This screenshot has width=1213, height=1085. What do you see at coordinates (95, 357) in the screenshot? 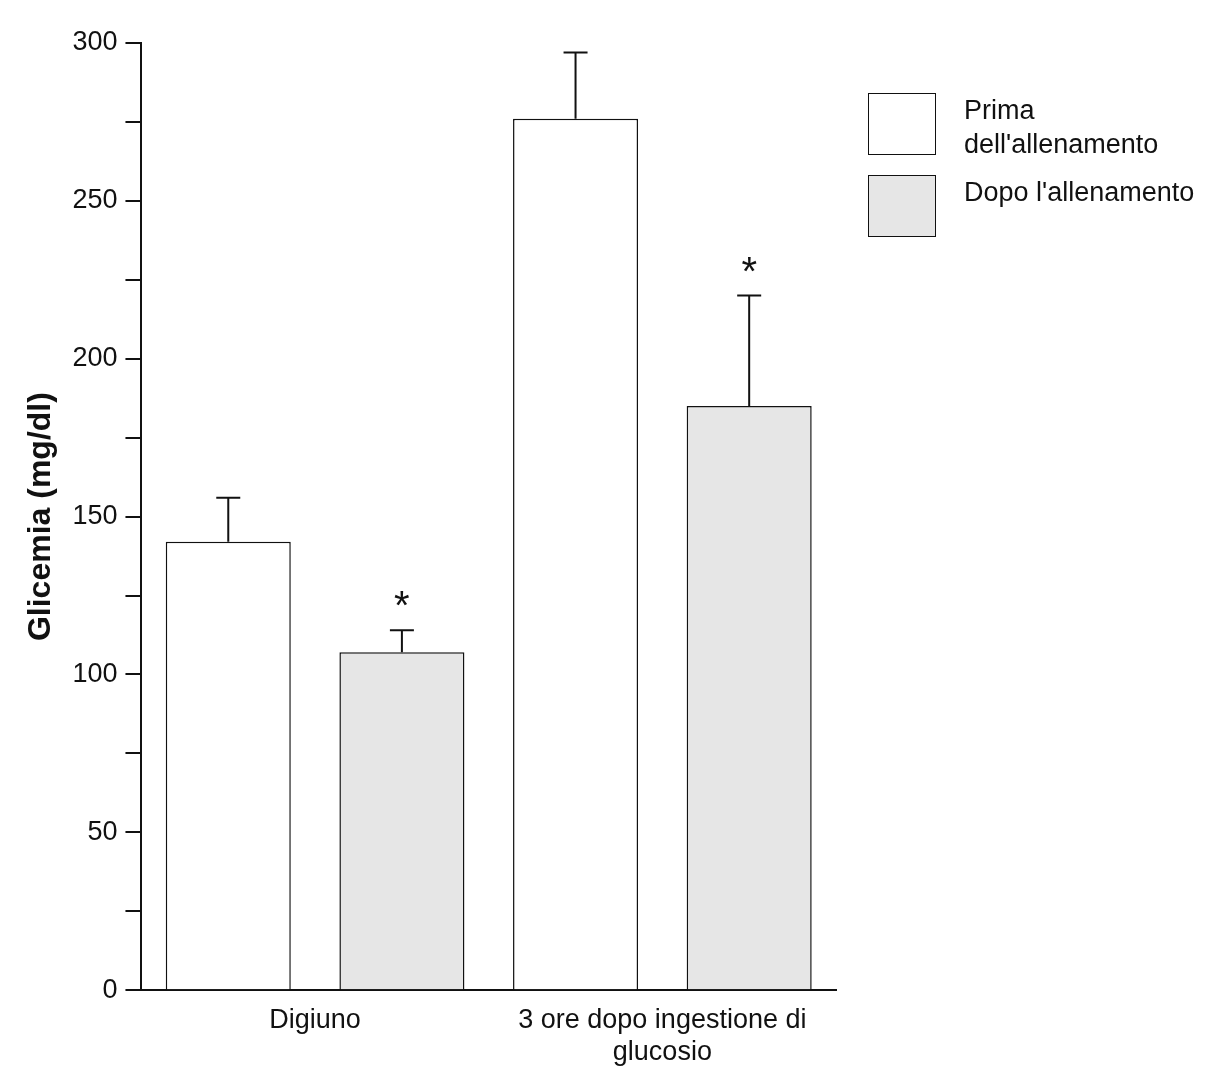
I see `y-tick-label: 200` at bounding box center [95, 357].